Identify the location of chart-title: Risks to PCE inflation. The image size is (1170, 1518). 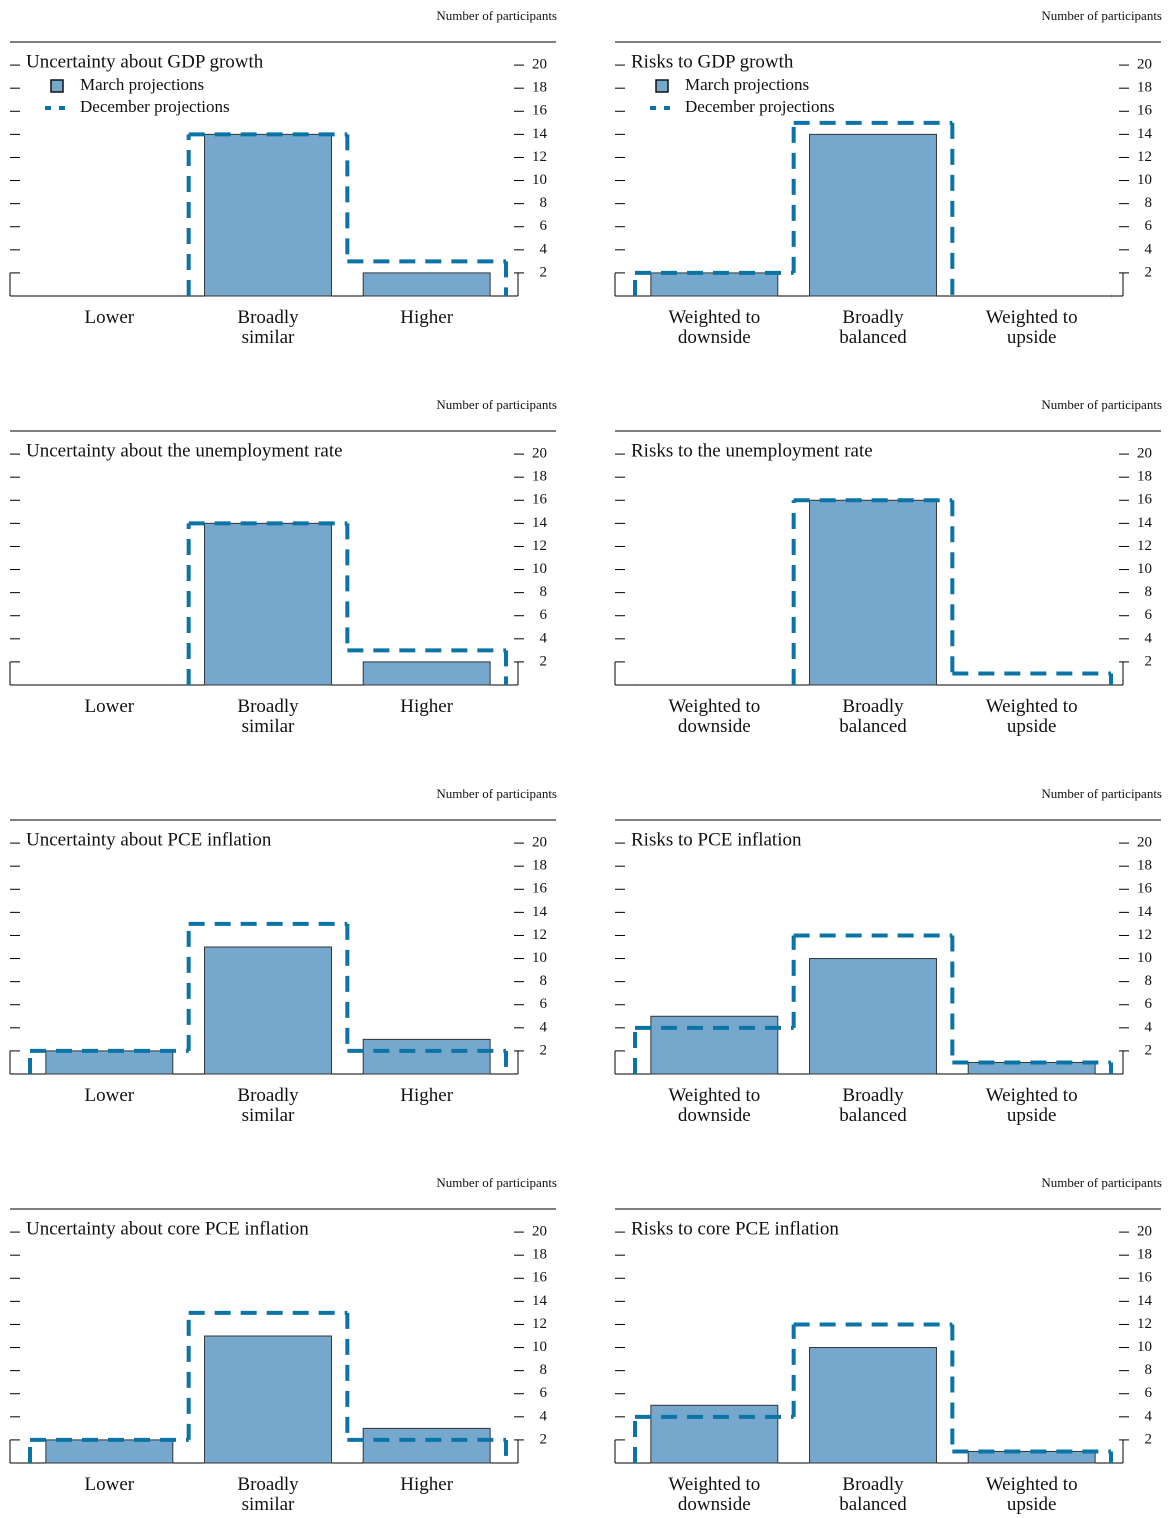
(716, 839).